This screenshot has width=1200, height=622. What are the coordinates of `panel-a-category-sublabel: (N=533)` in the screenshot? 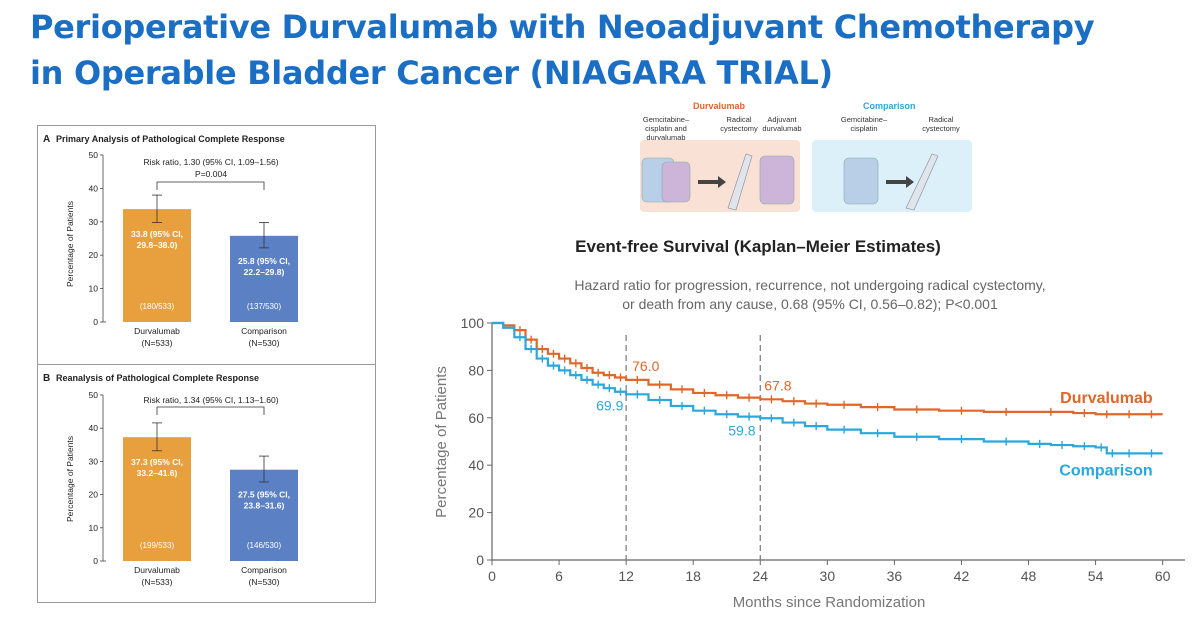 It's located at (157, 343).